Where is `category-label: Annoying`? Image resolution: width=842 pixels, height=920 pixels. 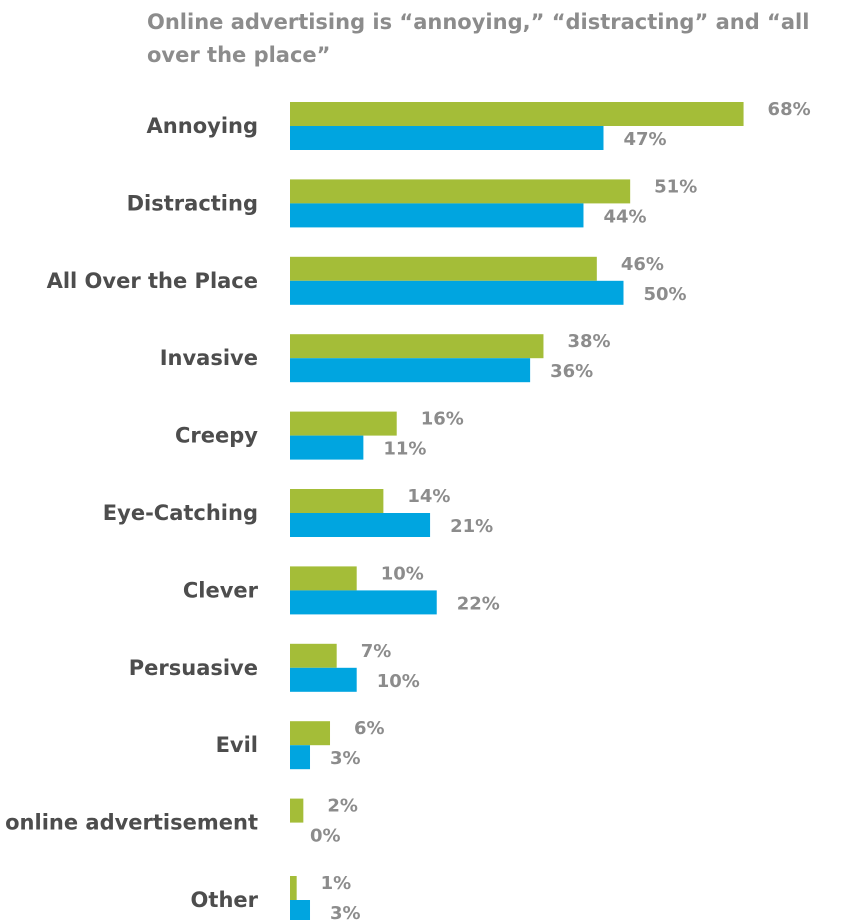 category-label: Annoying is located at coordinates (202, 126).